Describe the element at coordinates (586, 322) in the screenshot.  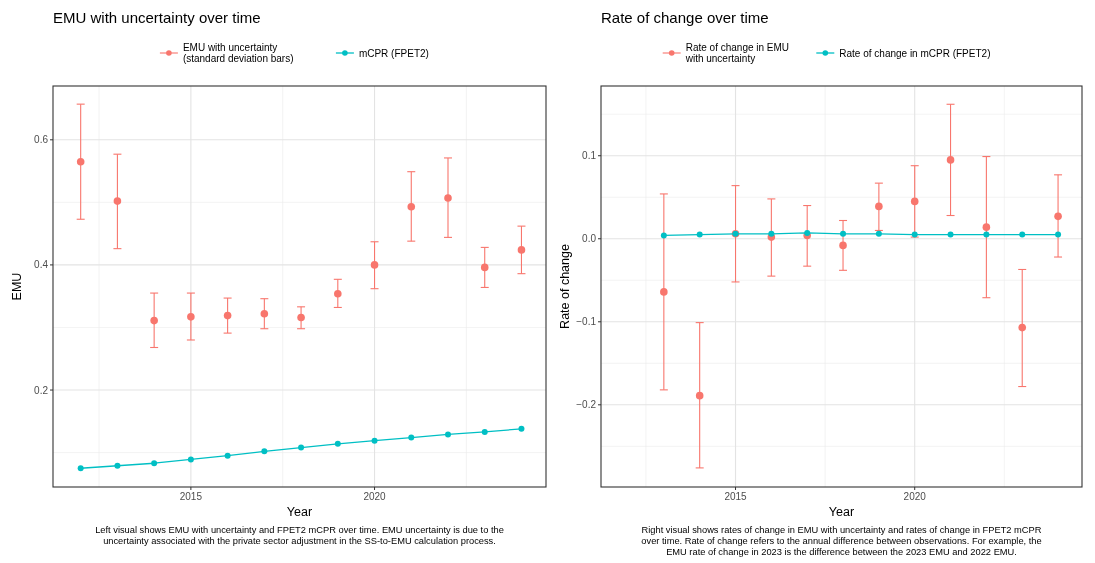
I see `y-tick-label: −0.1` at that location.